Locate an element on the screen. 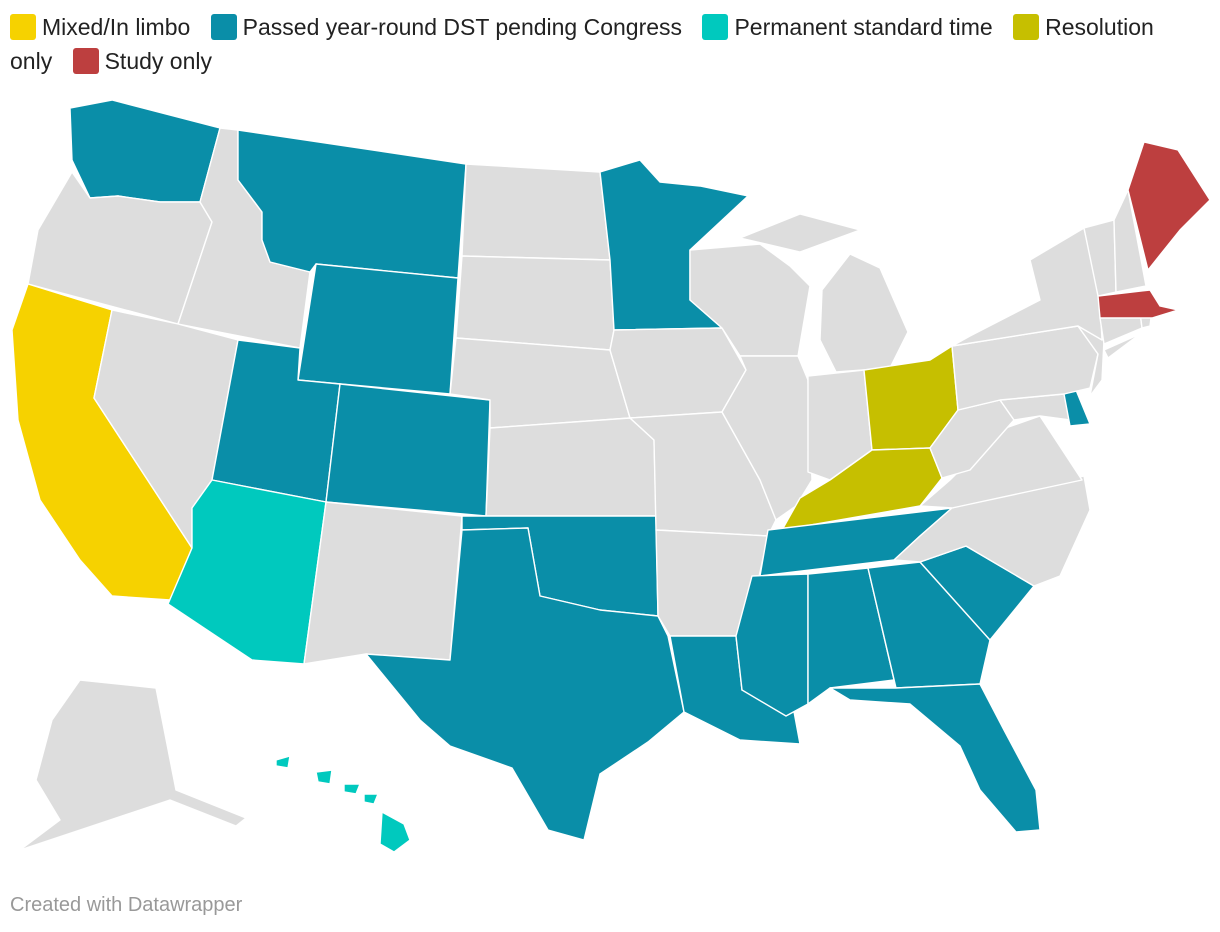 The image size is (1220, 932). state-NM is located at coordinates (383, 583).